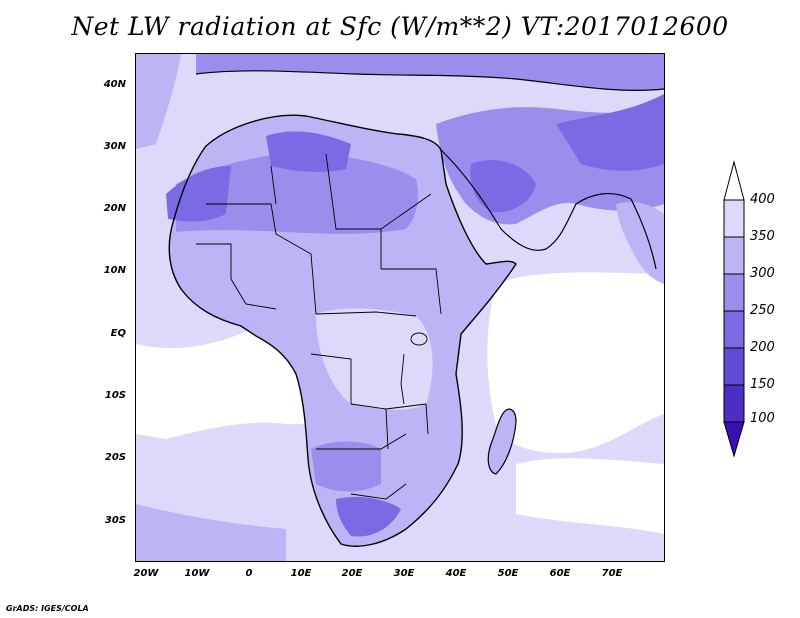  Describe the element at coordinates (419, 339) in the screenshot. I see `lake-victoria` at that location.